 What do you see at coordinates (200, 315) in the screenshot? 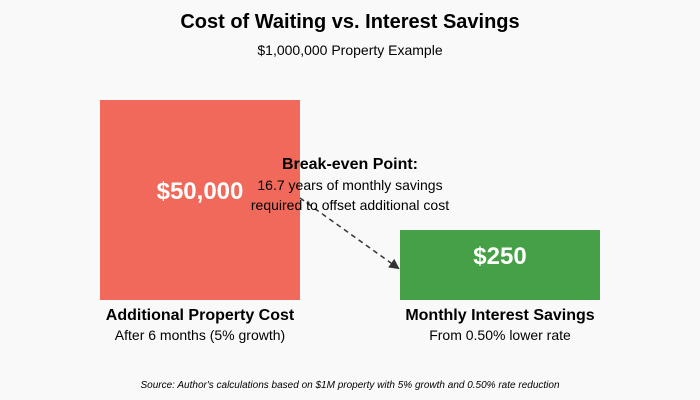
I see `additional-cost-label: Additional Property Cost` at bounding box center [200, 315].